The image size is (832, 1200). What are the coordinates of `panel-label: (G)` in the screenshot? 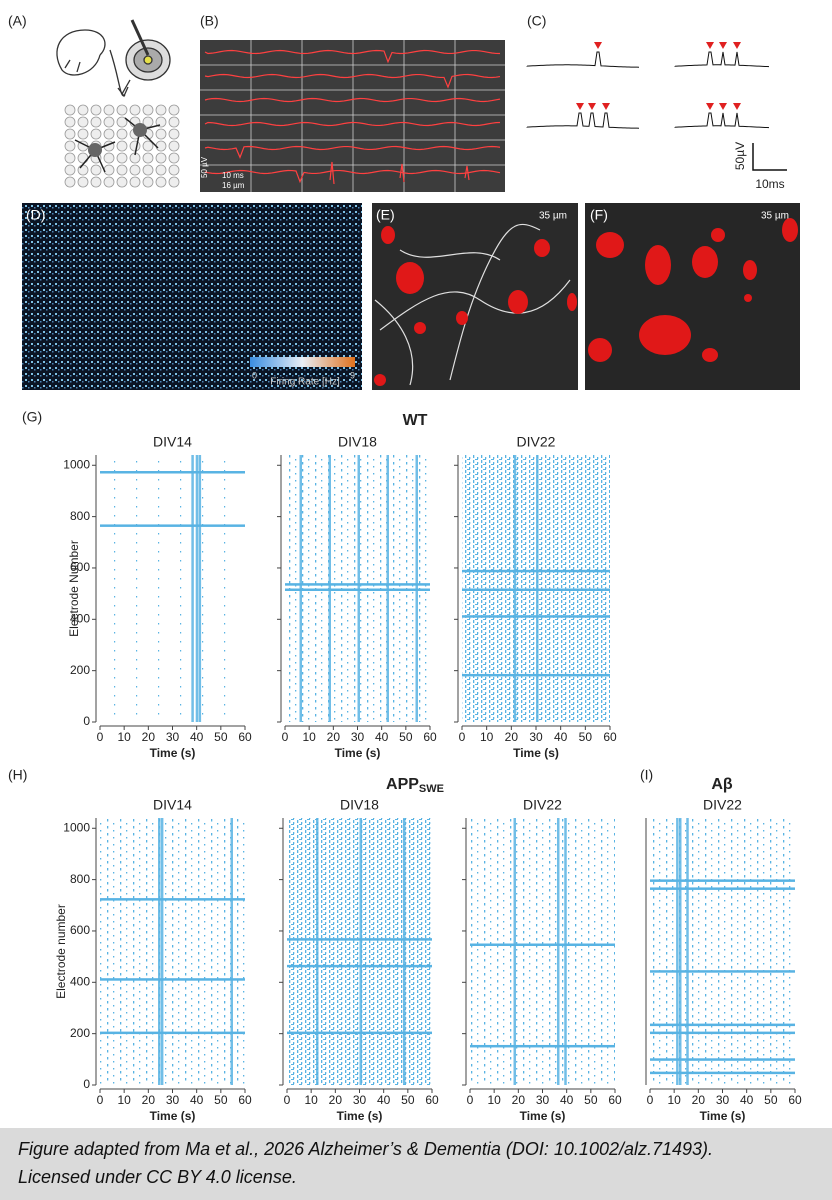 It's located at (32, 417).